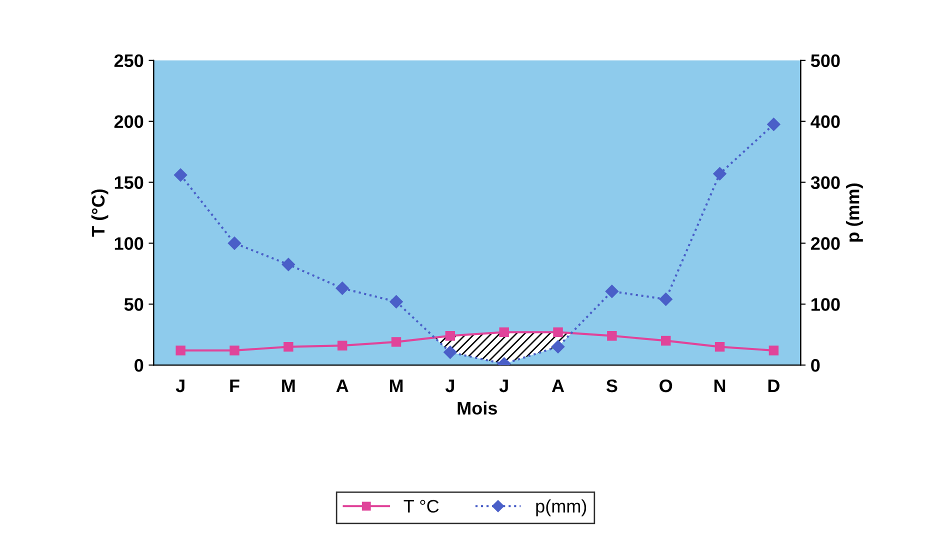  What do you see at coordinates (825, 61) in the screenshot?
I see `y2-tick-label: 500` at bounding box center [825, 61].